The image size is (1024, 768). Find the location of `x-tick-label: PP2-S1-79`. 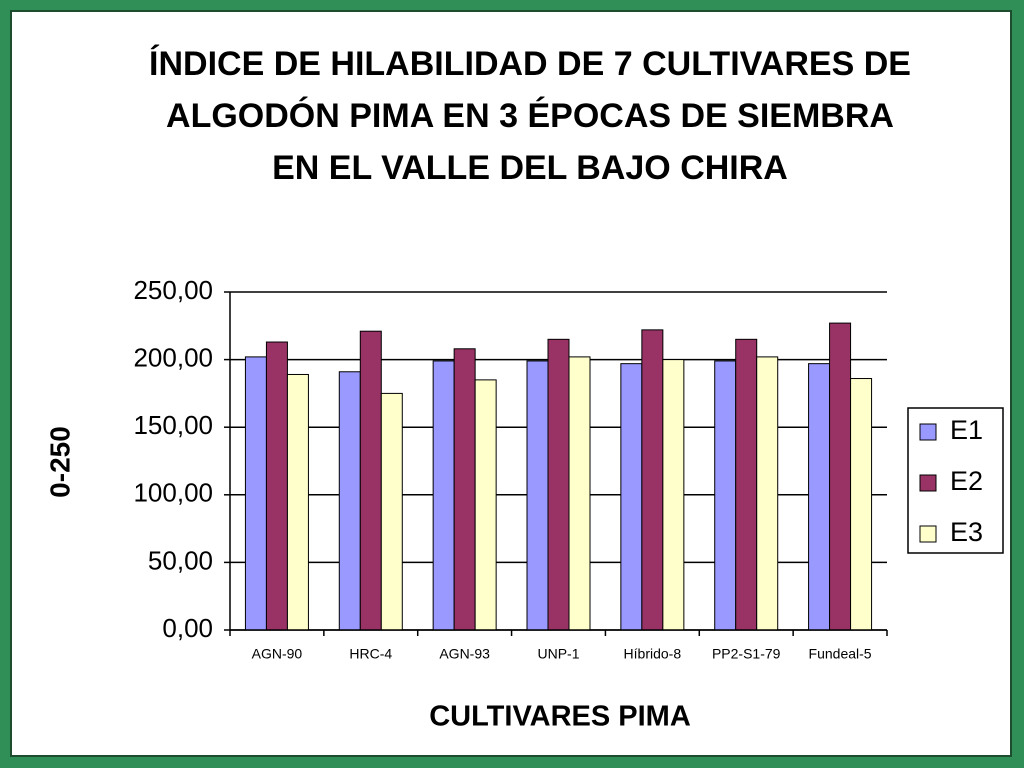

x-tick-label: PP2-S1-79 is located at coordinates (746, 654).